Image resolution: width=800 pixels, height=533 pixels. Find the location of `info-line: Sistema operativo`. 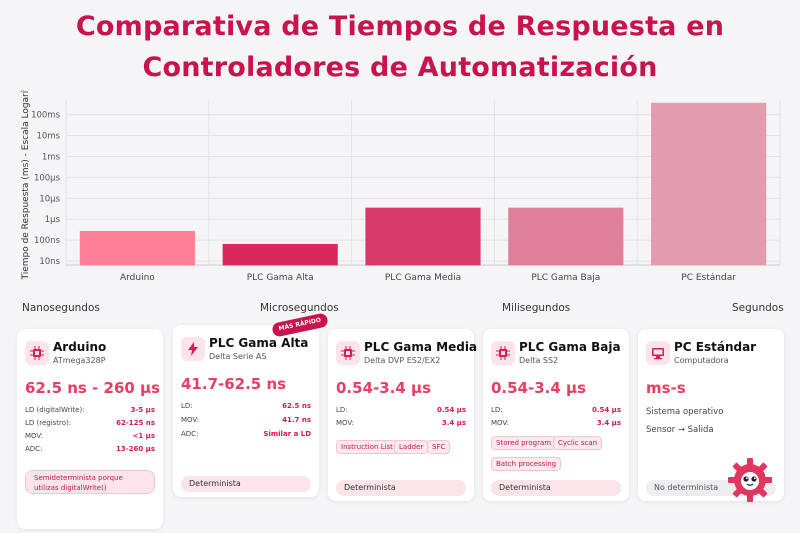

info-line: Sistema operativo is located at coordinates (685, 412).